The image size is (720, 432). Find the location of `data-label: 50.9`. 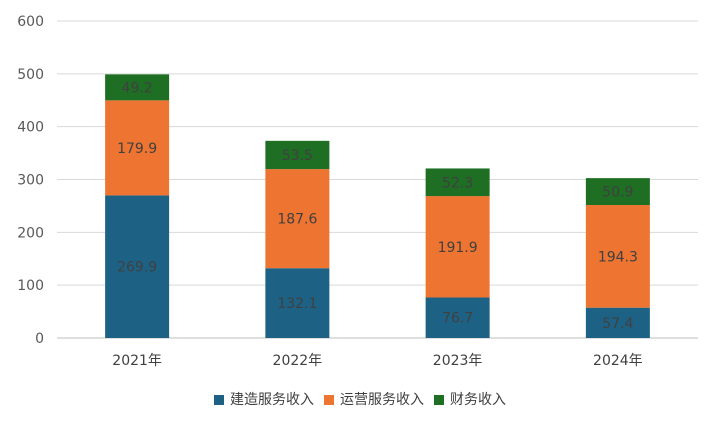

data-label: 50.9 is located at coordinates (617, 193).